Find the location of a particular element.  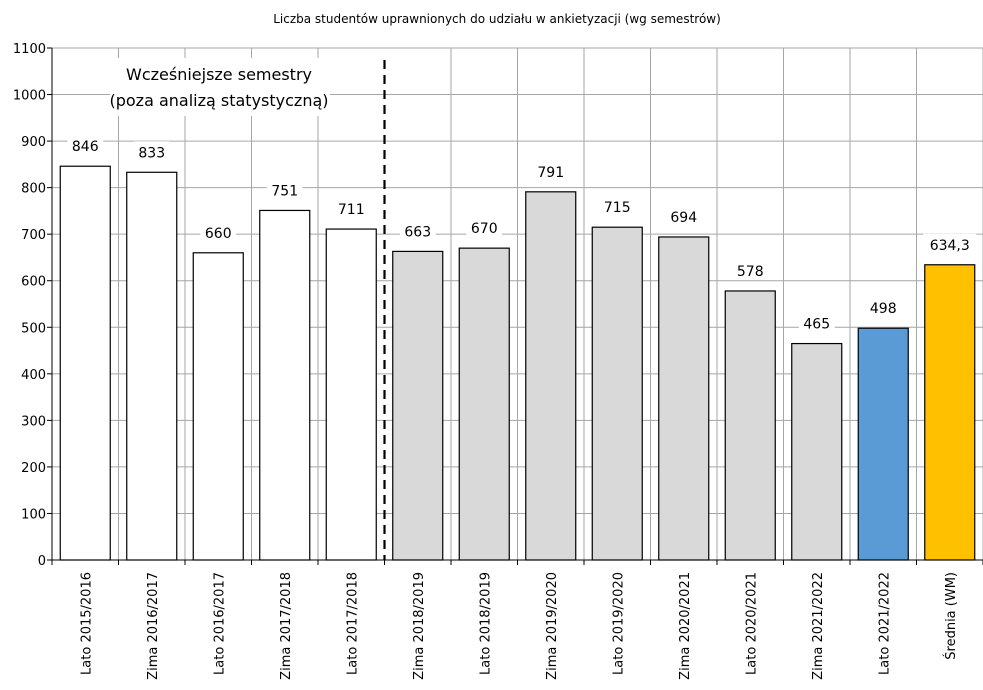

y-tick-label: 500 is located at coordinates (33, 328).